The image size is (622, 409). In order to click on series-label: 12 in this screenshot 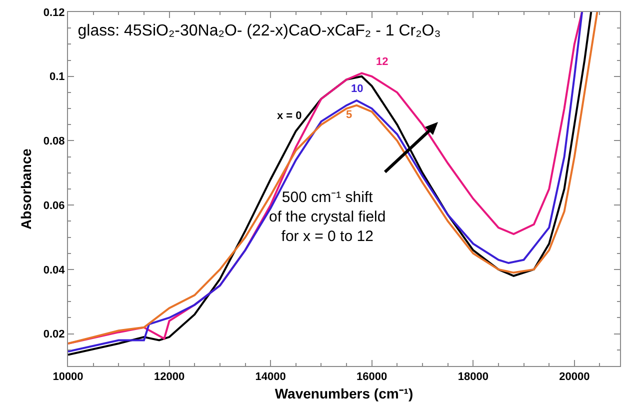, I will do `click(382, 62)`.